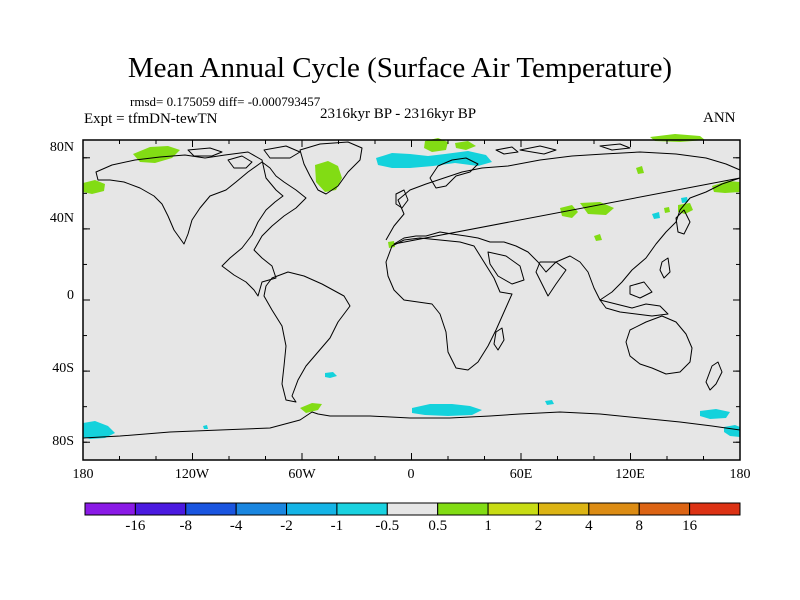  What do you see at coordinates (151, 119) in the screenshot?
I see `experiment-label: Expt = tfmDN-tewTN` at bounding box center [151, 119].